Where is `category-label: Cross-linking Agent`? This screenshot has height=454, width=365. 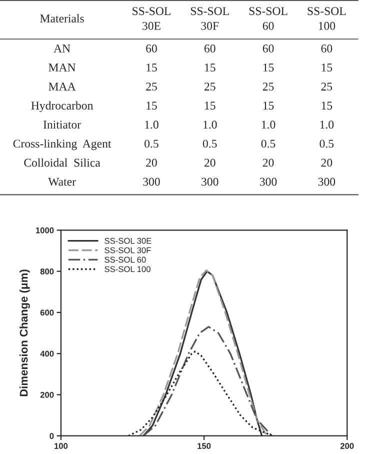
category-label: Cross-linking Agent is located at coordinates (62, 144).